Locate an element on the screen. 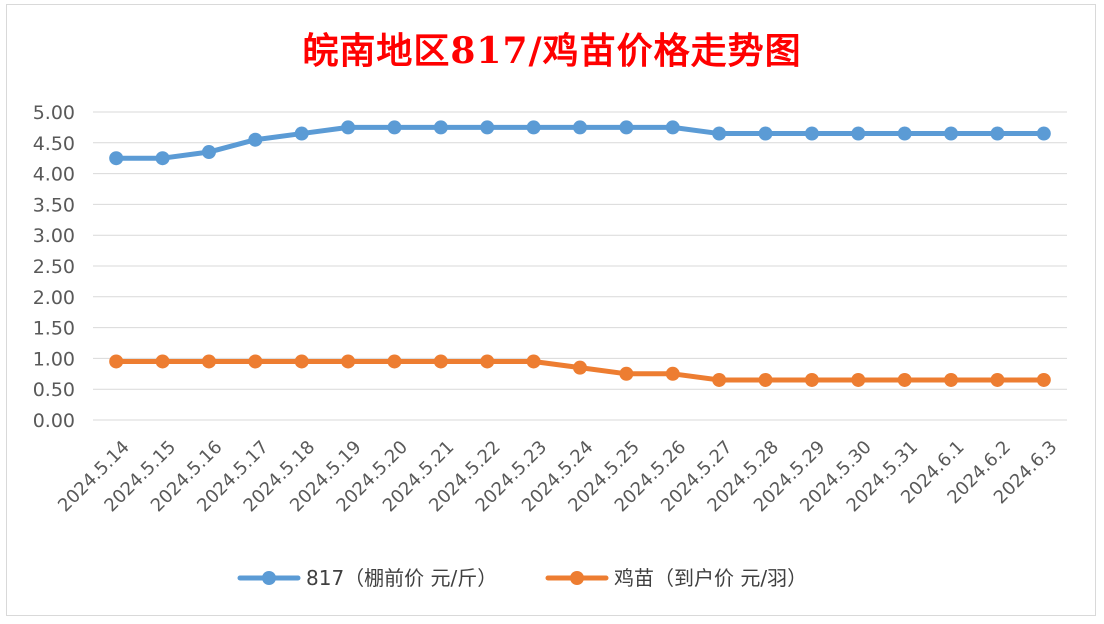 This screenshot has height=624, width=1104. y-tick-label: 2.00 is located at coordinates (54, 298).